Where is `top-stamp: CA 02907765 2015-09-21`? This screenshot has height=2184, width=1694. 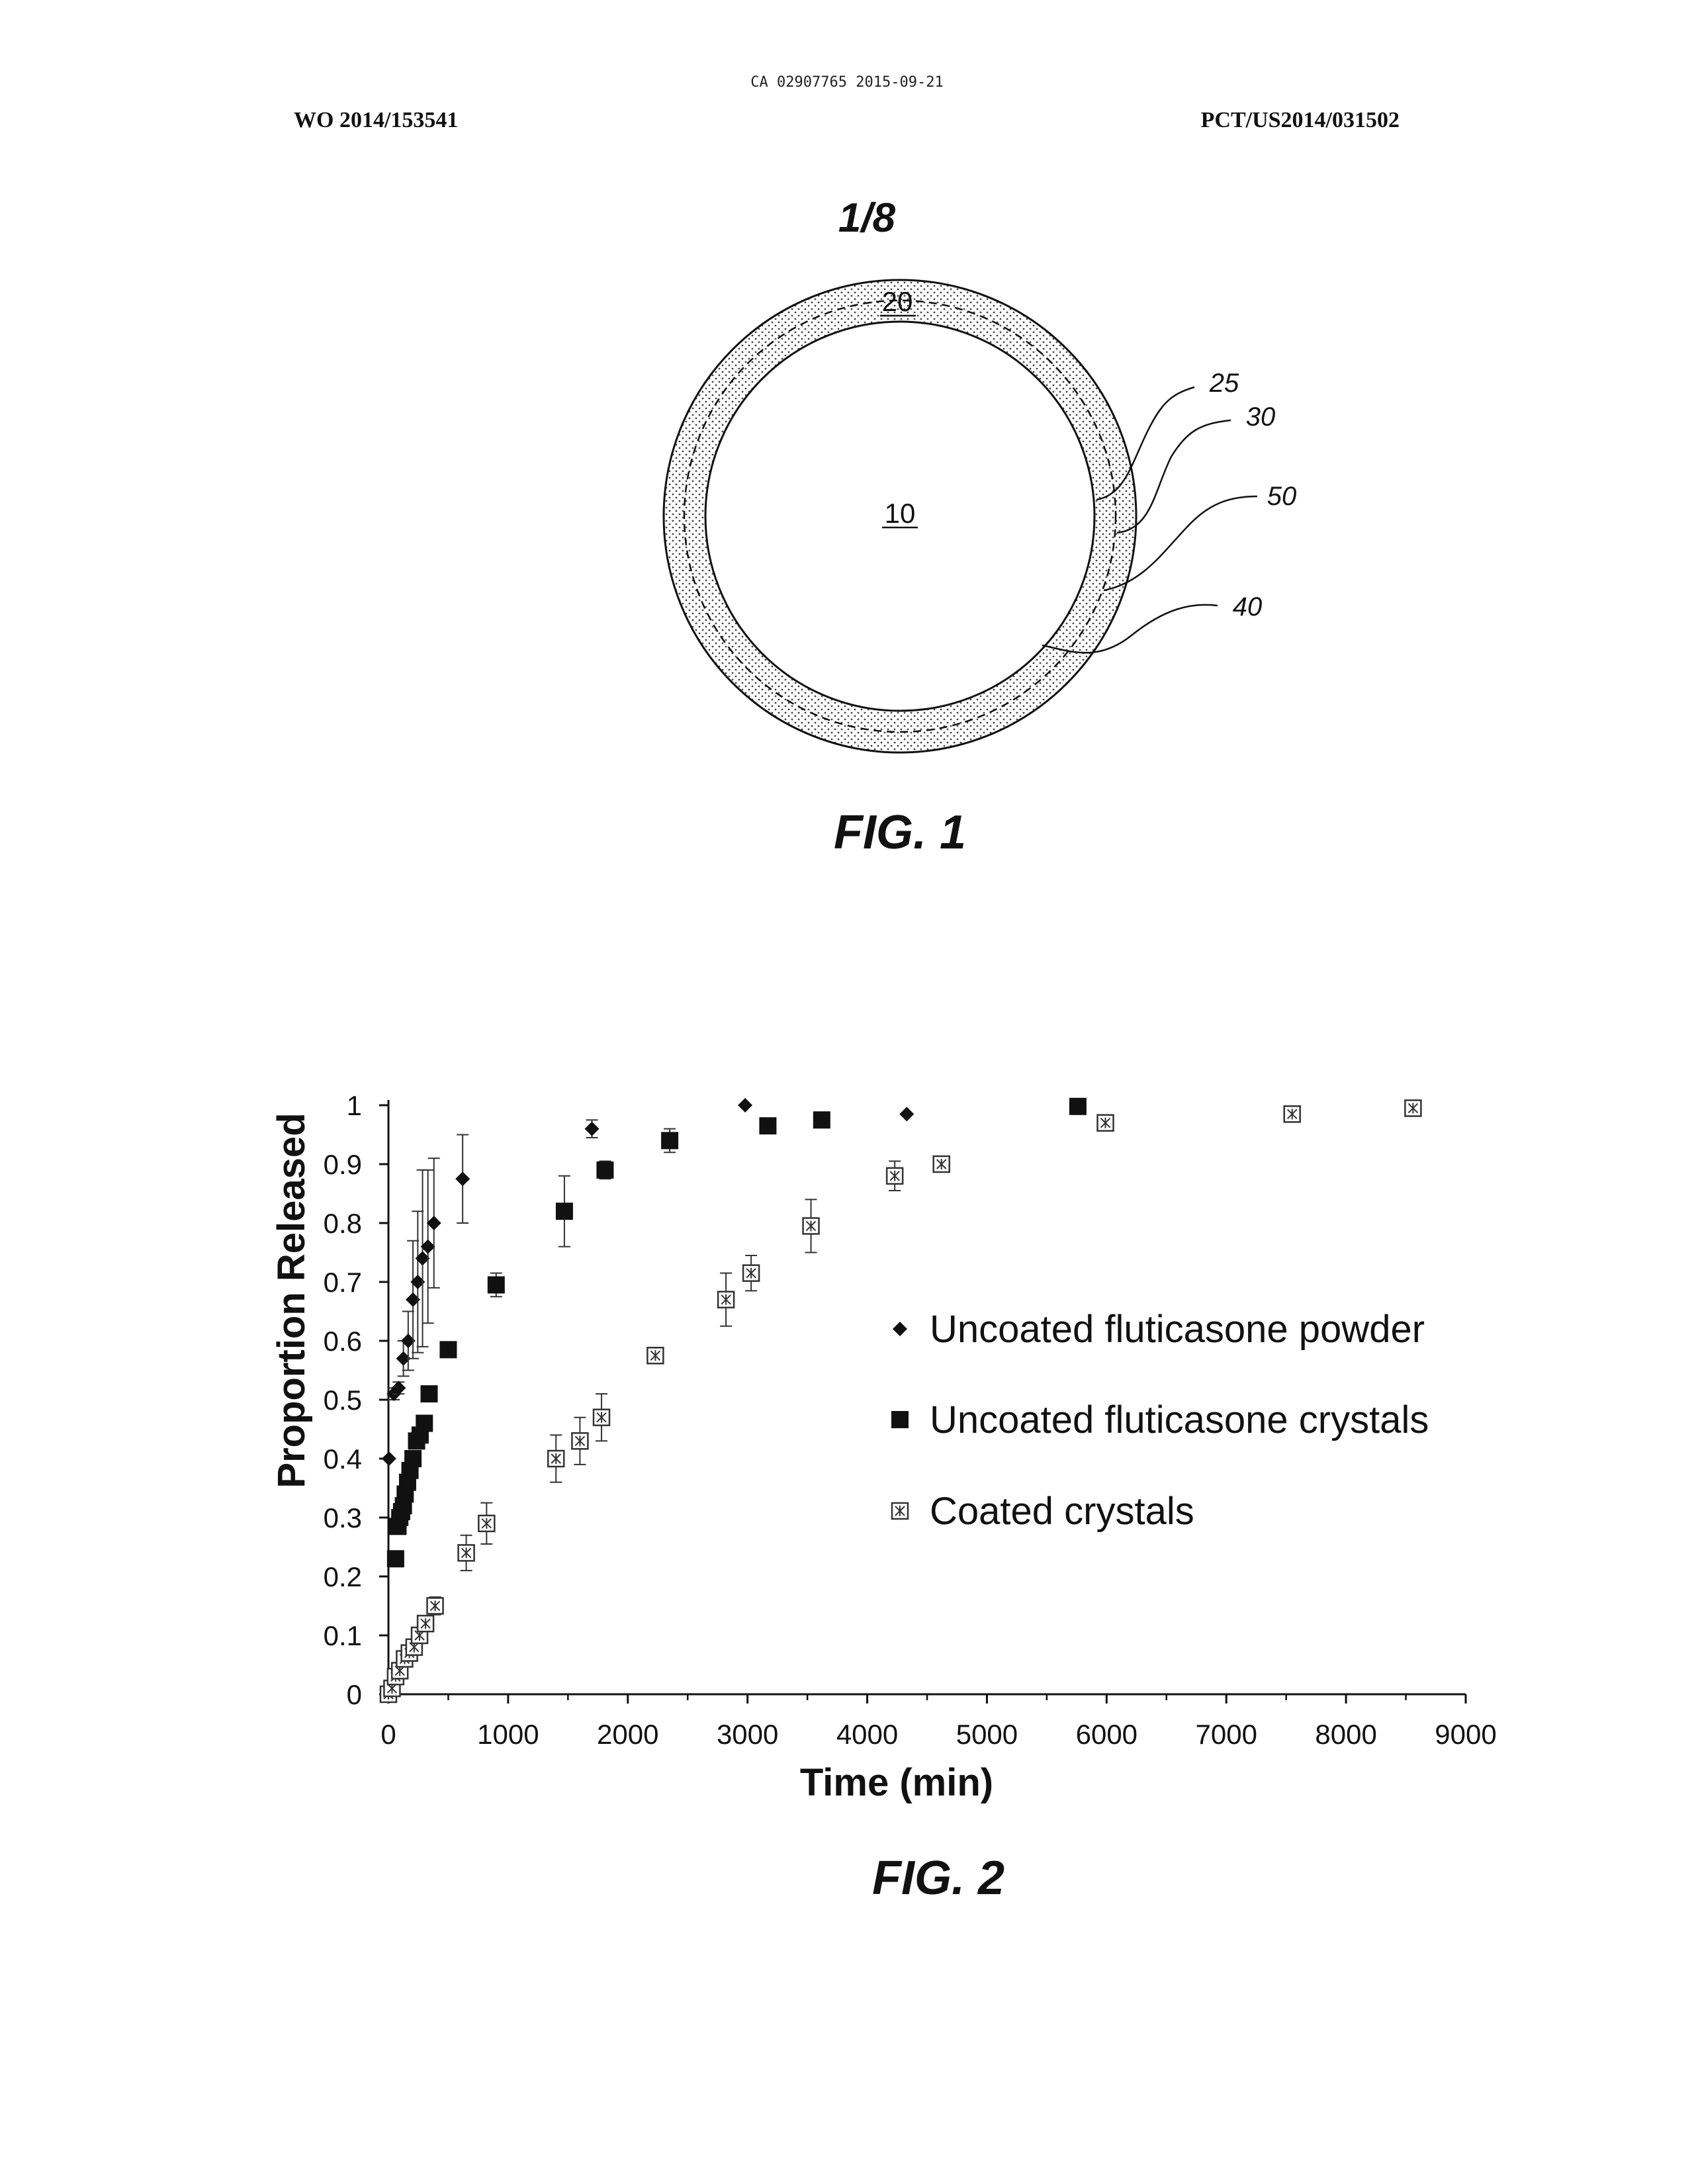
top-stamp: CA 02907765 2015-09-21 is located at coordinates (847, 82).